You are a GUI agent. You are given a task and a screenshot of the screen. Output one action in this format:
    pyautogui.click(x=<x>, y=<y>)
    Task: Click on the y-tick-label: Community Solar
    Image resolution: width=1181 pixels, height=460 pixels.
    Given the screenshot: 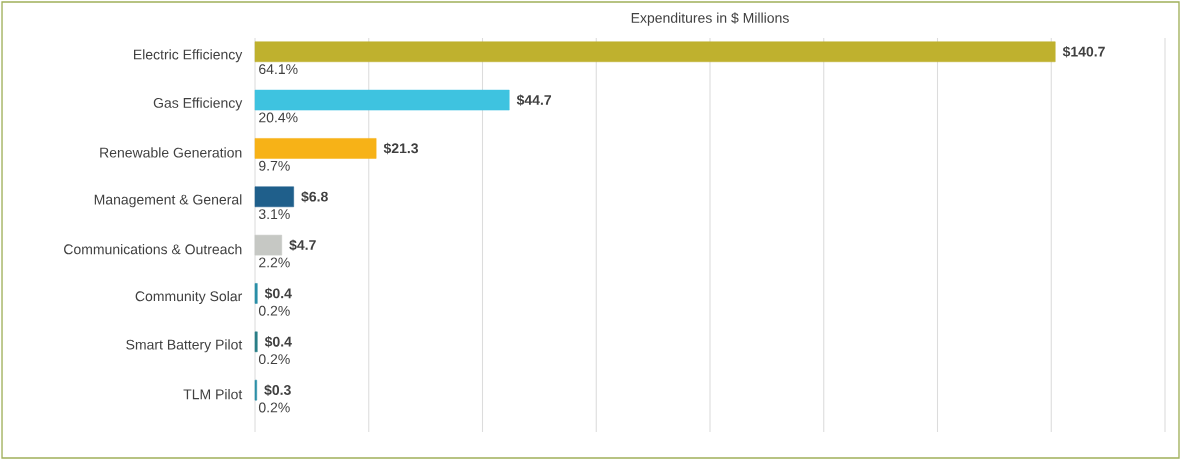 What is the action you would take?
    pyautogui.click(x=189, y=297)
    